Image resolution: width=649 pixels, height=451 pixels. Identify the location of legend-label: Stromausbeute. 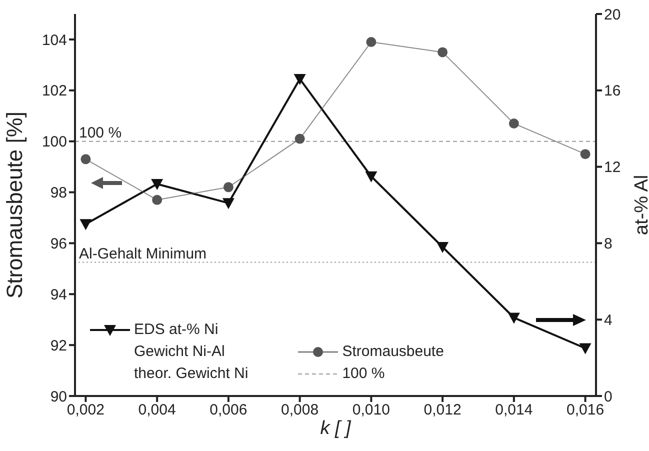
(392, 352).